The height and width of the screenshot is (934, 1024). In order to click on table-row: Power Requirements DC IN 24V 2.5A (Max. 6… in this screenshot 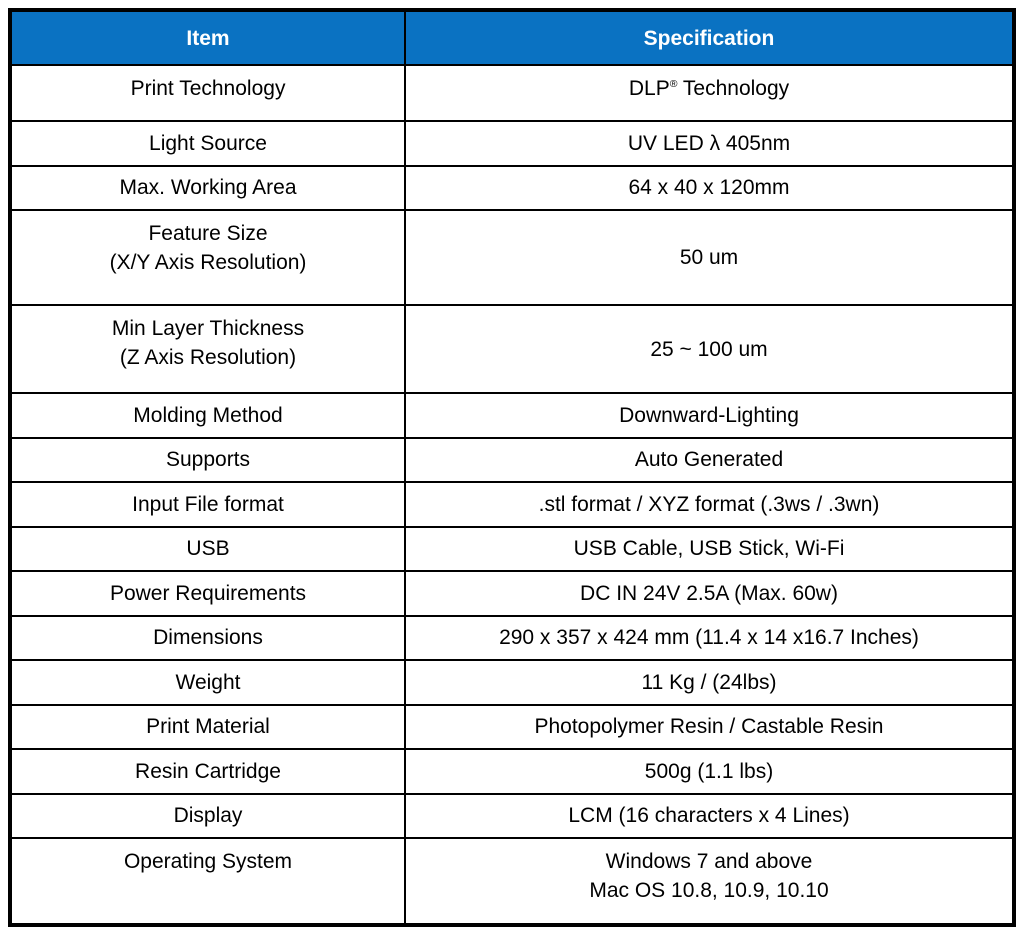, I will do `click(512, 594)`.